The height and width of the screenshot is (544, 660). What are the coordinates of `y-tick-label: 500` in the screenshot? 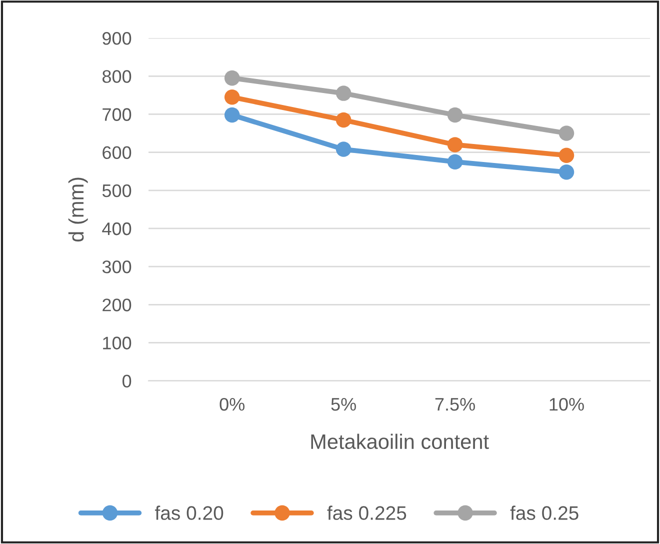 It's located at (117, 191).